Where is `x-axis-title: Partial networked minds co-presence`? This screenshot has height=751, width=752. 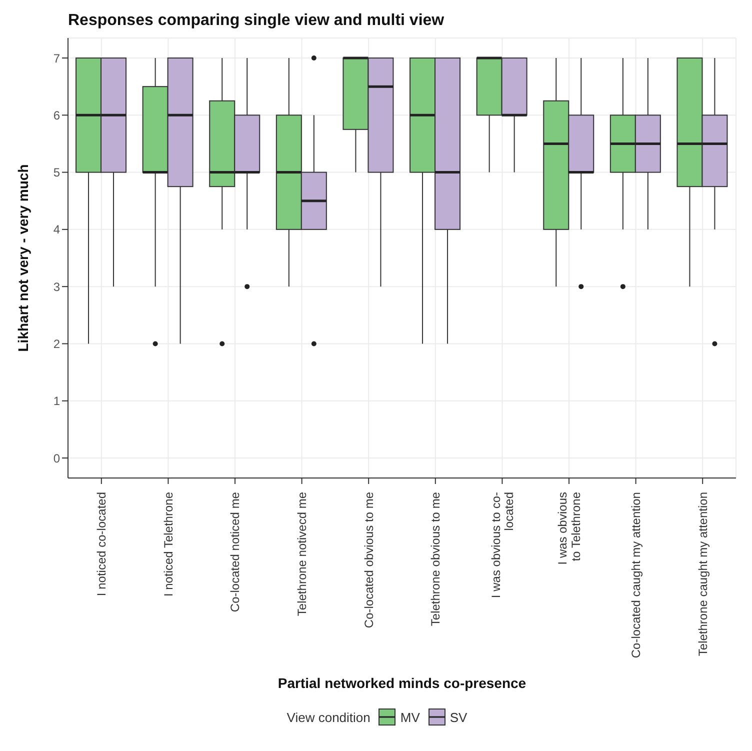 x-axis-title: Partial networked minds co-presence is located at coordinates (402, 683).